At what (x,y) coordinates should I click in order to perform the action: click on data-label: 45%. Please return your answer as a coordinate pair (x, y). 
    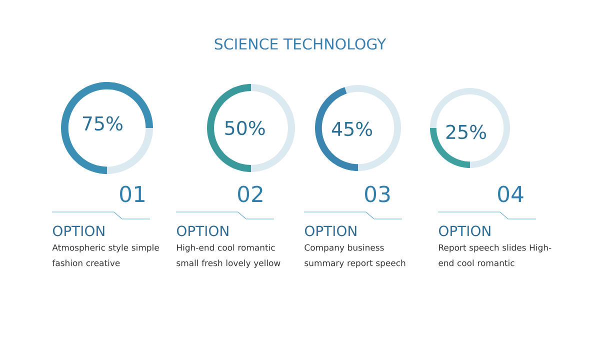
    Looking at the image, I should click on (352, 129).